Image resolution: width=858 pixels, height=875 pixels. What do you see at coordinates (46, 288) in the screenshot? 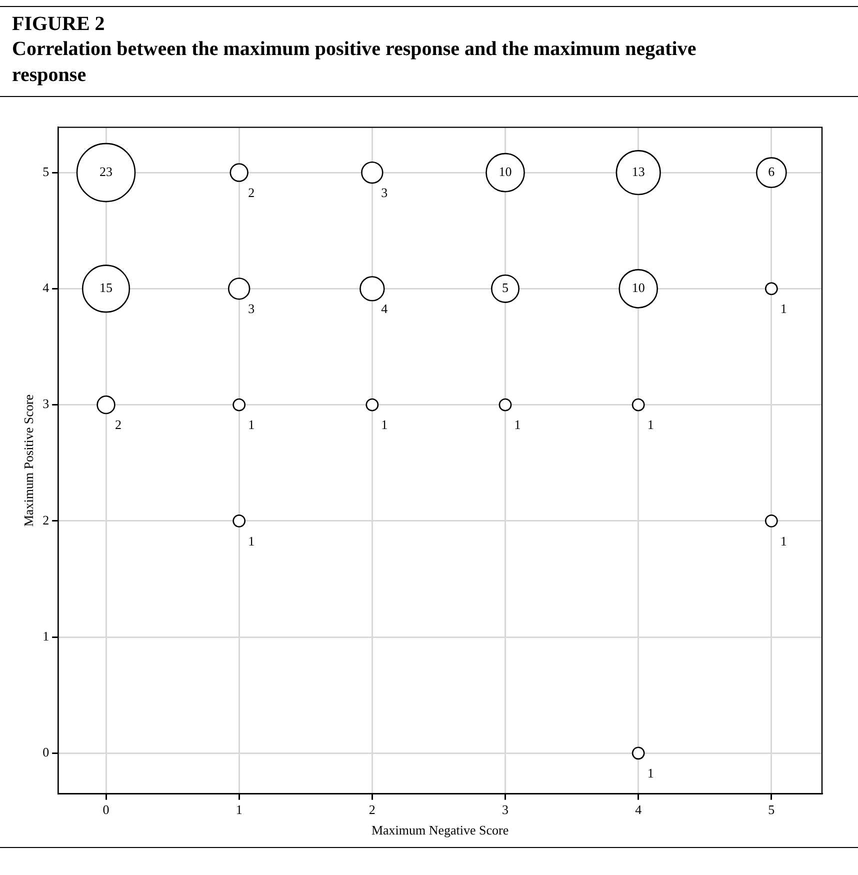
I see `y-tick-label: 4` at bounding box center [46, 288].